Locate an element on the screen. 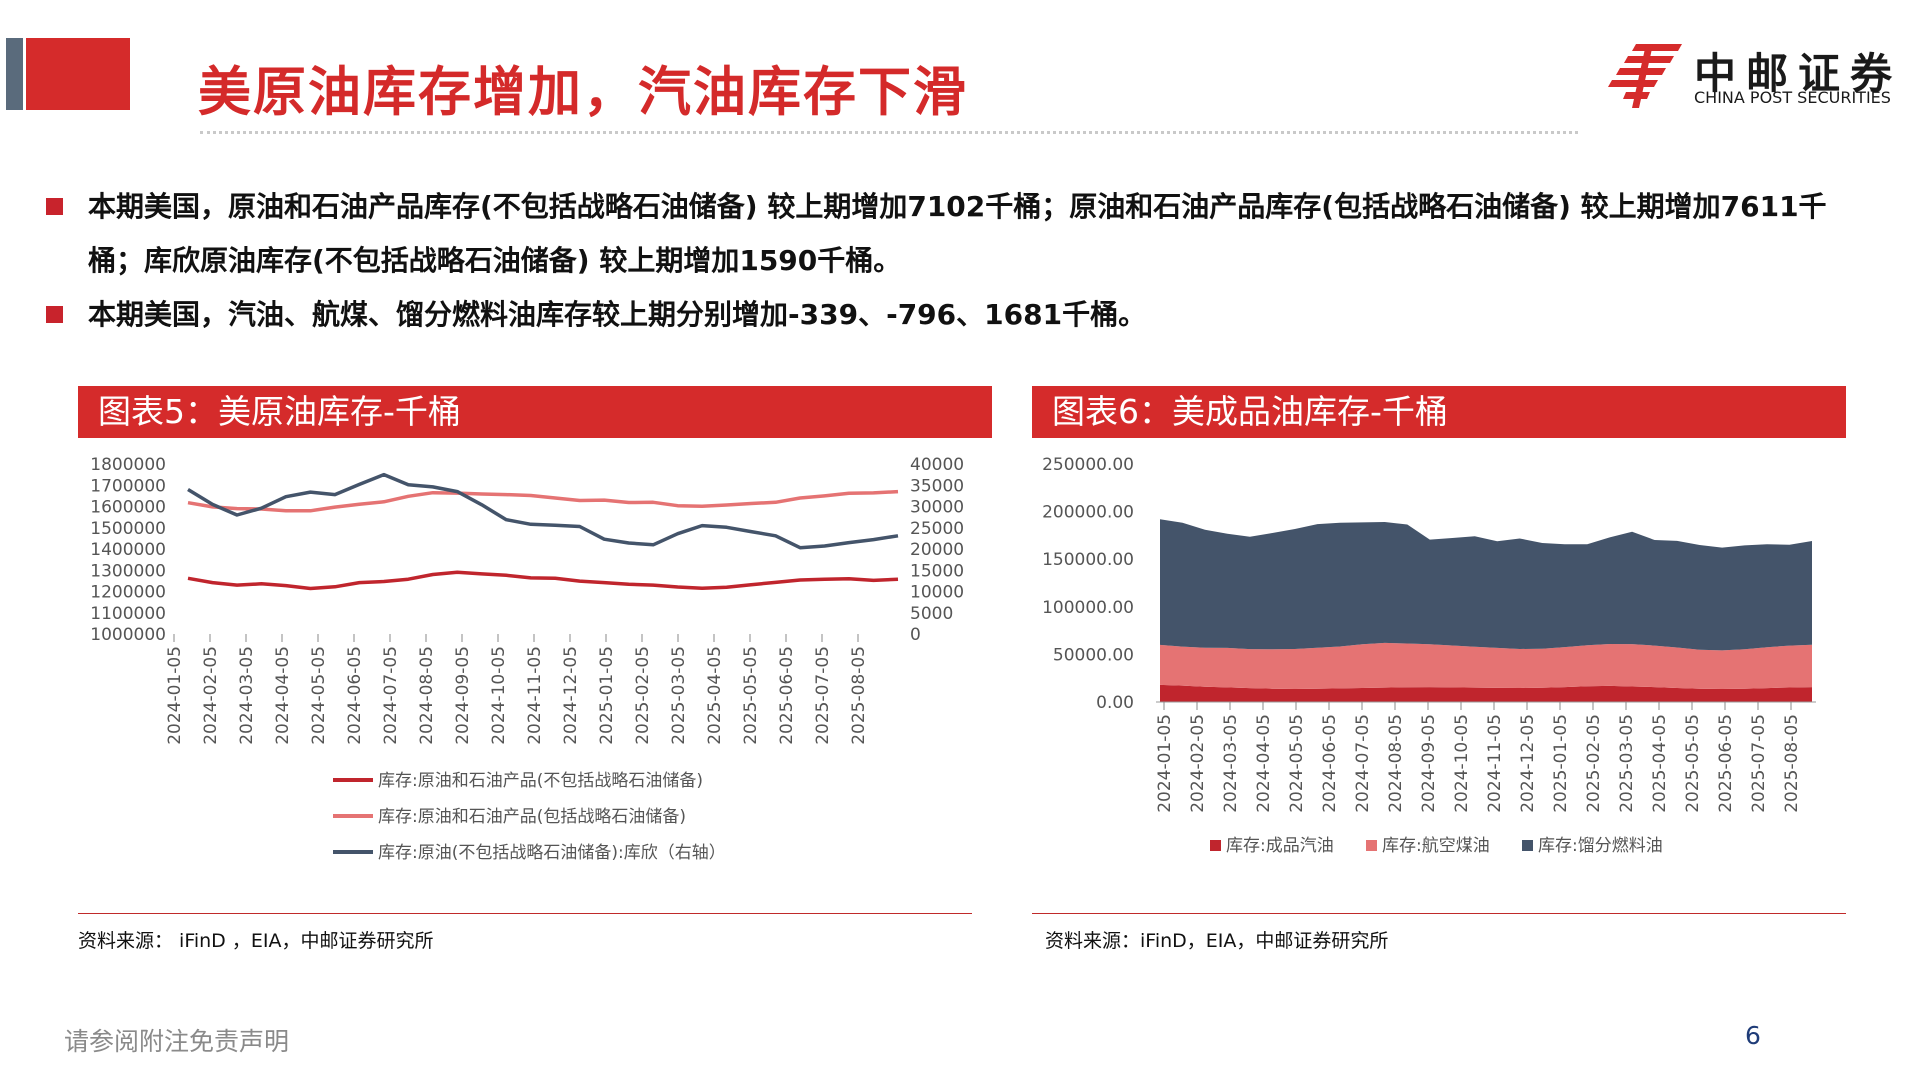 The width and height of the screenshot is (1920, 1080). y-left-tick-label: 1500000 is located at coordinates (128, 529).